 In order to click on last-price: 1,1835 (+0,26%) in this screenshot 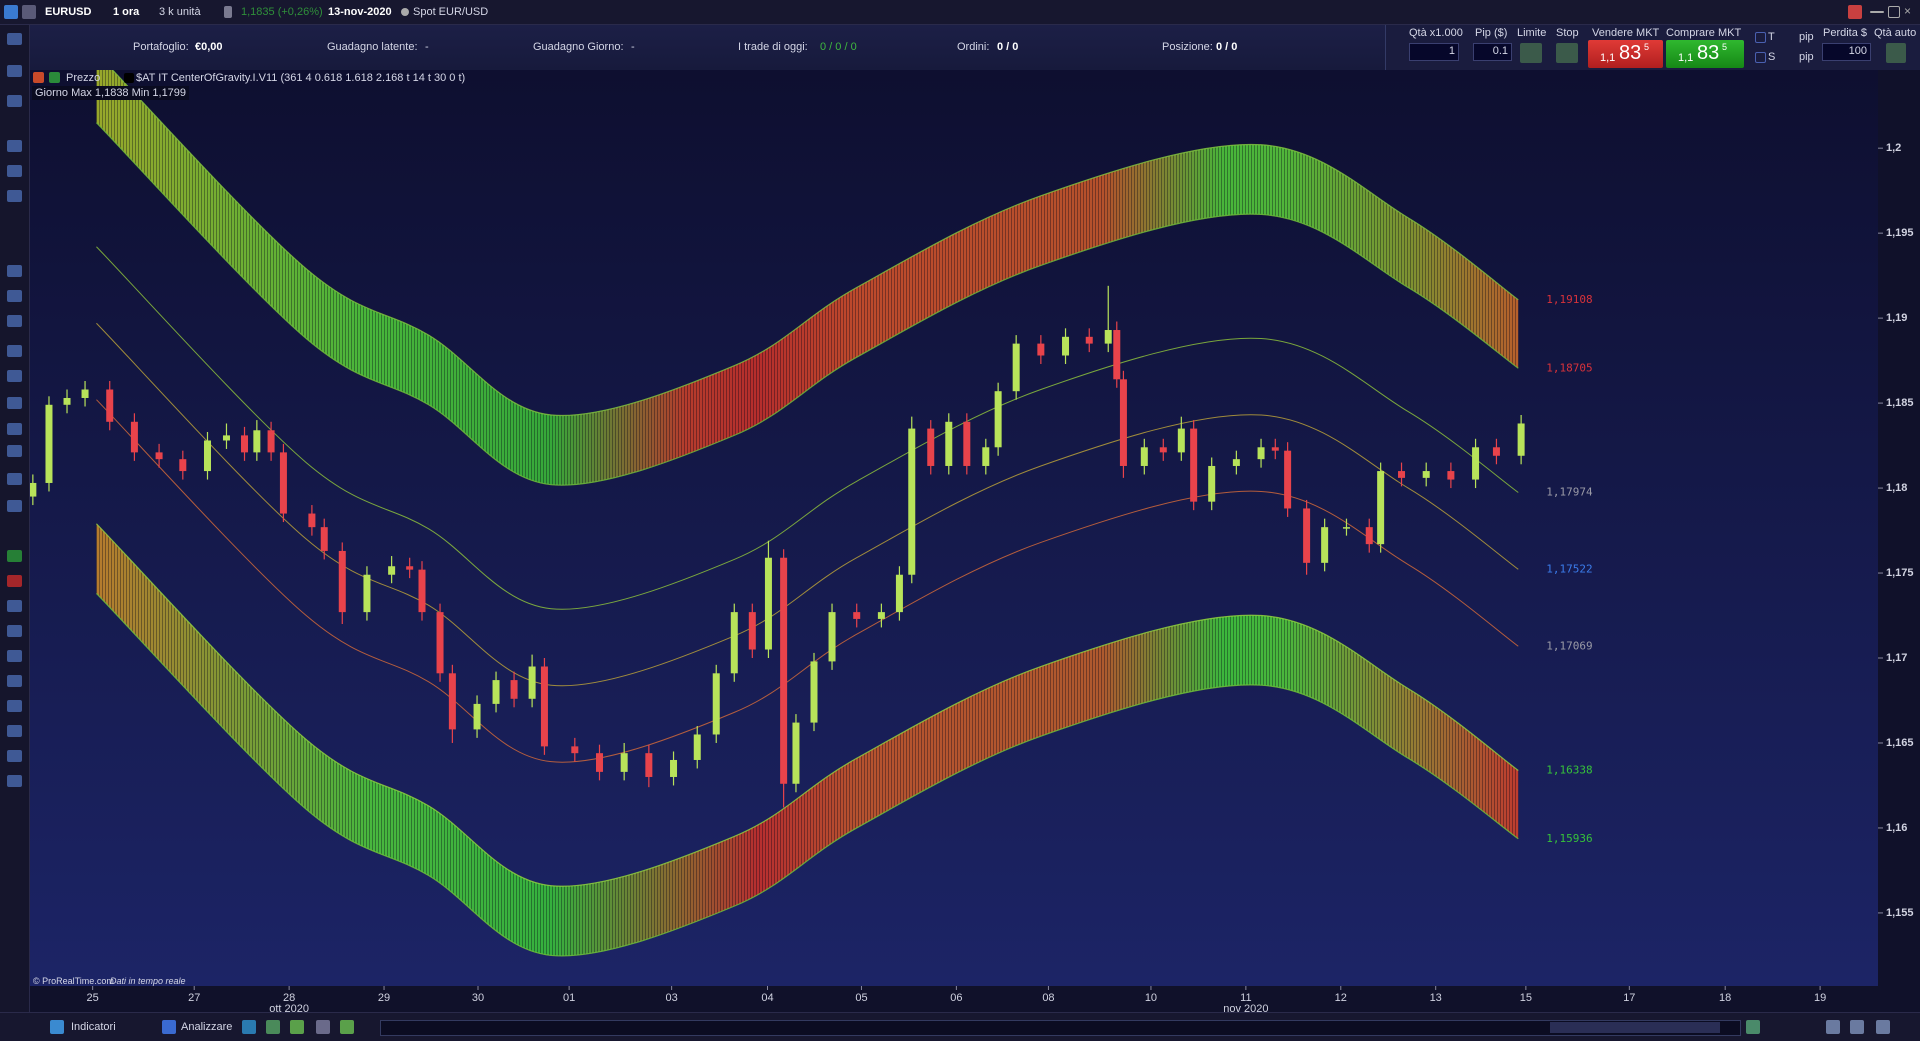, I will do `click(282, 12)`.